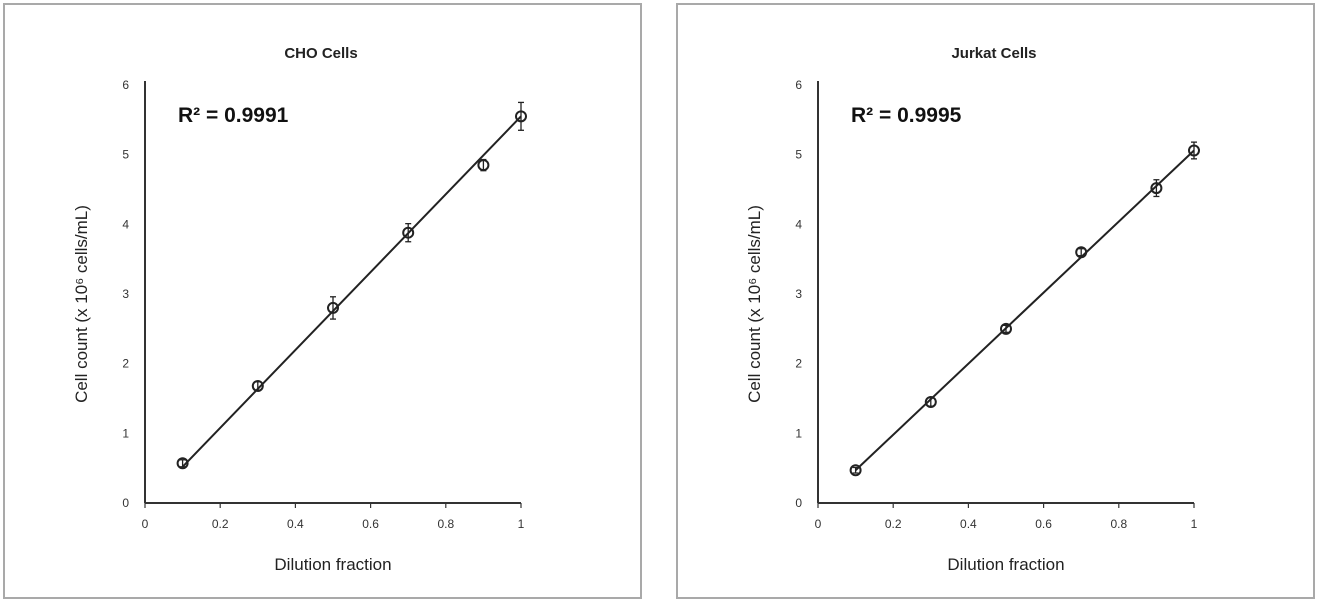 Image resolution: width=1318 pixels, height=606 pixels. I want to click on trendline, so click(1024, 310).